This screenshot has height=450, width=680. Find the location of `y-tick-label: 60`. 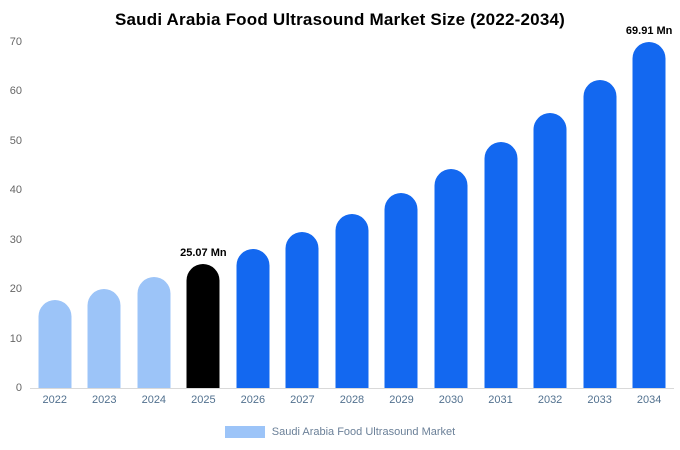

y-tick-label: 60 is located at coordinates (15, 91).